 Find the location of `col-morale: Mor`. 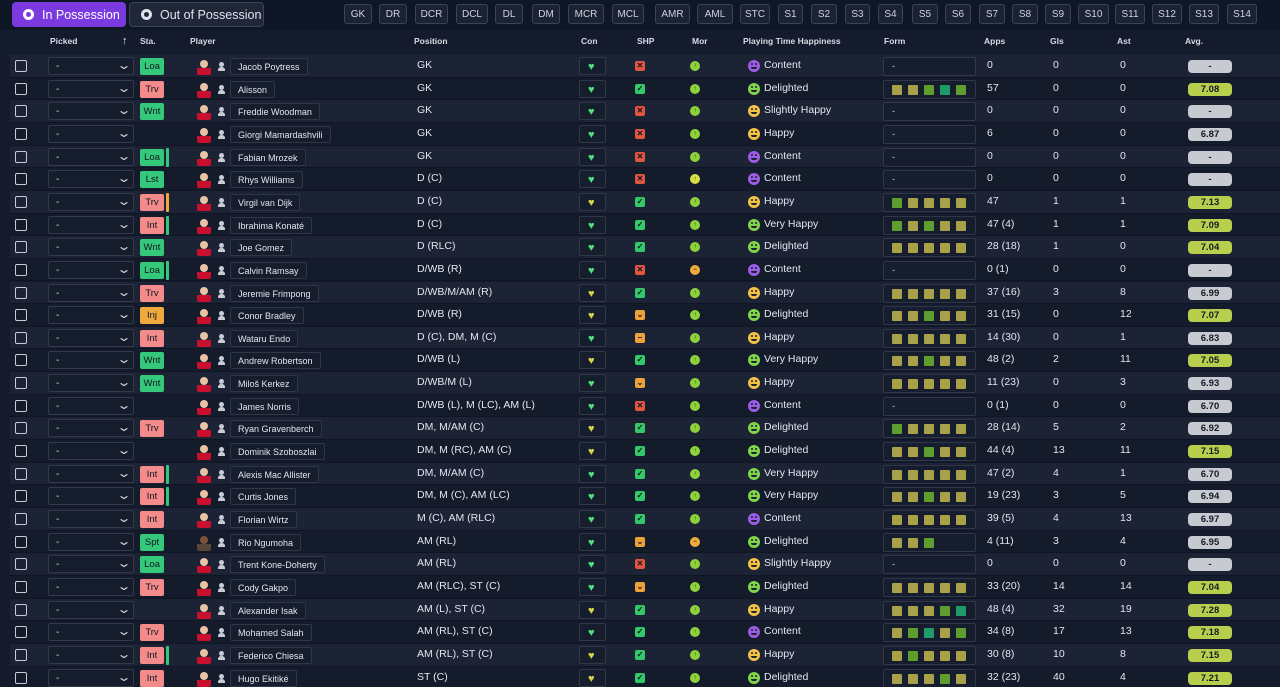

col-morale: Mor is located at coordinates (700, 41).